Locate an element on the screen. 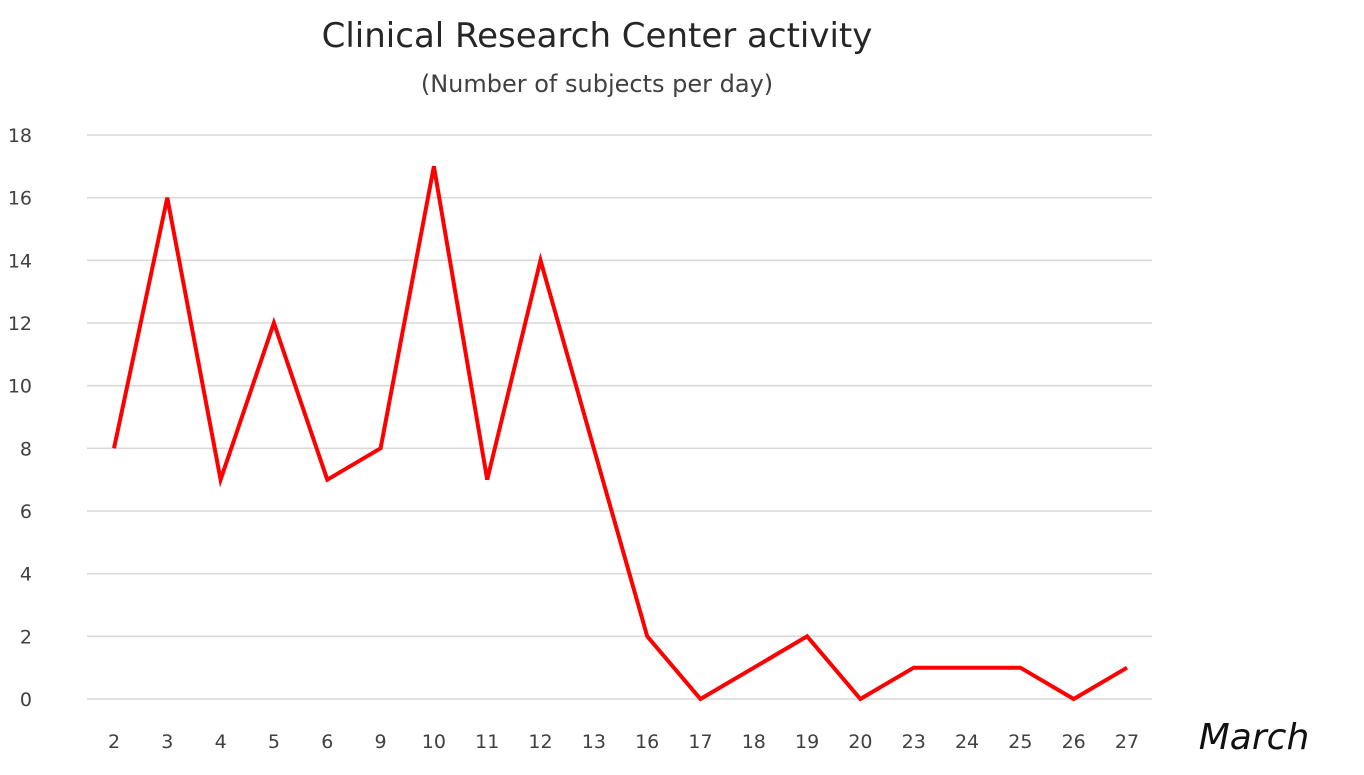  chart-subtitle: (Number of subjects per day) is located at coordinates (597, 84).